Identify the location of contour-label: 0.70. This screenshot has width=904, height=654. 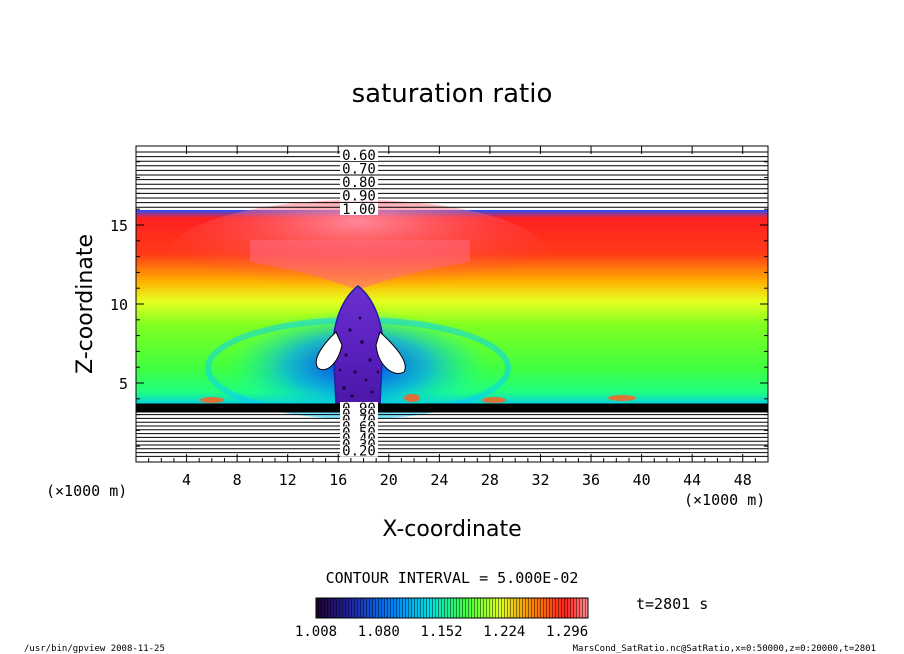
(359, 170).